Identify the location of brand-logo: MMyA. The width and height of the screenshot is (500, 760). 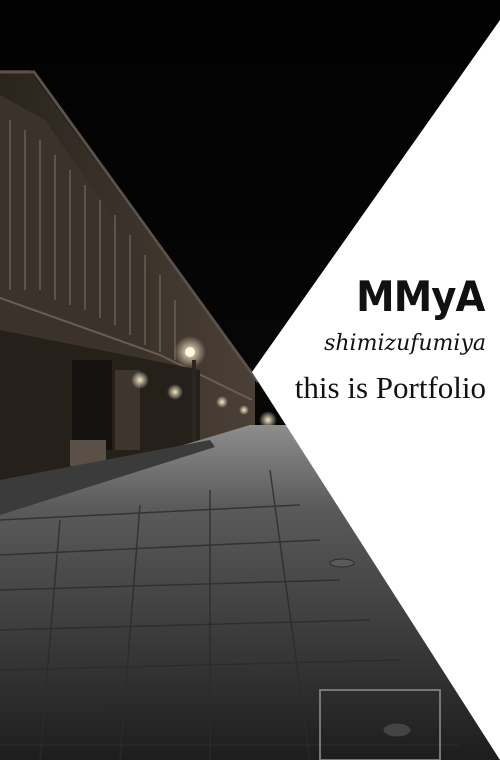
(420, 296).